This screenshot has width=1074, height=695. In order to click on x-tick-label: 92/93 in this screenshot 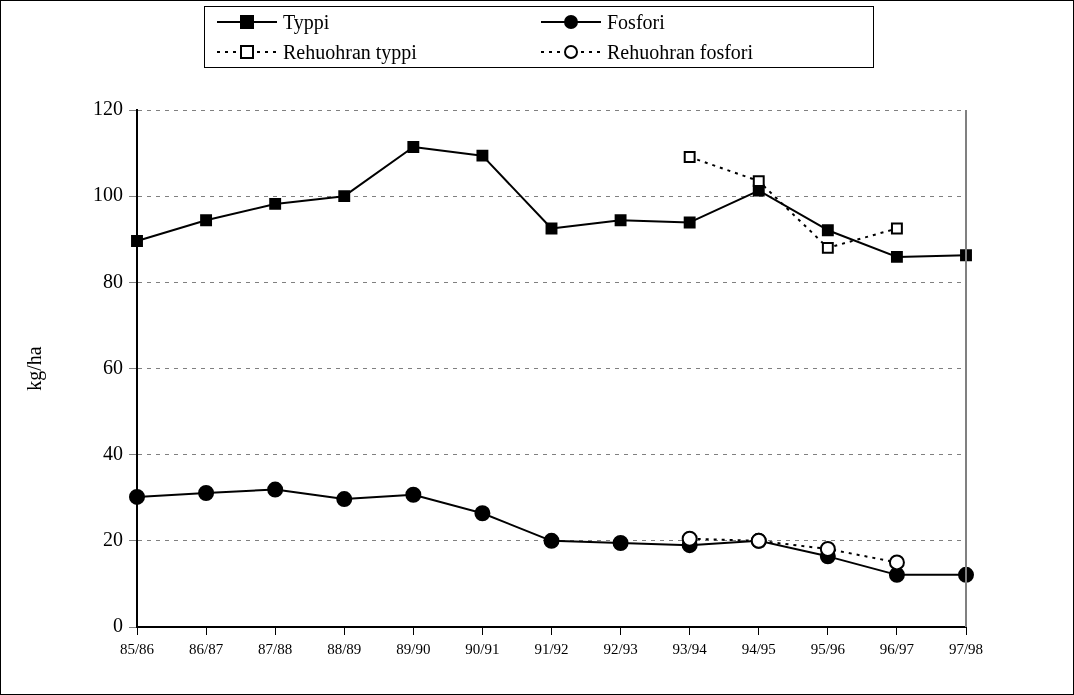, I will do `click(620, 648)`.